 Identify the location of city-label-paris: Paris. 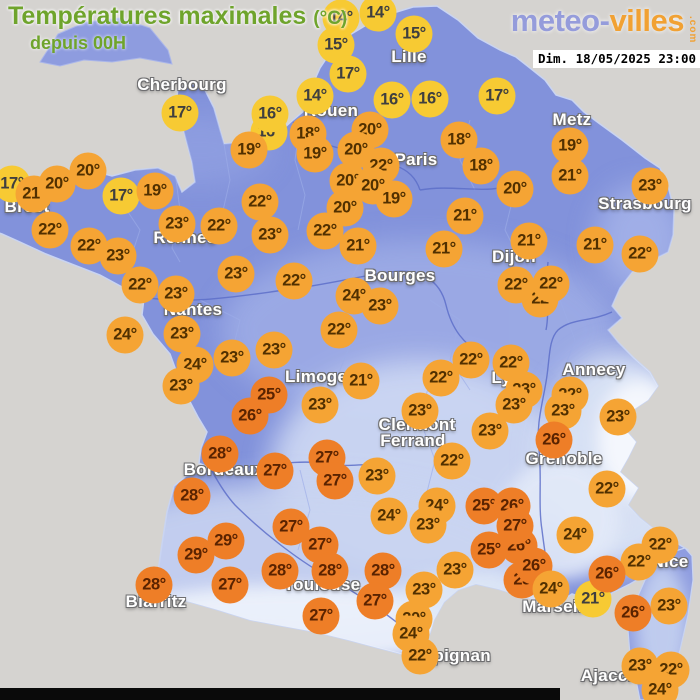
(416, 159).